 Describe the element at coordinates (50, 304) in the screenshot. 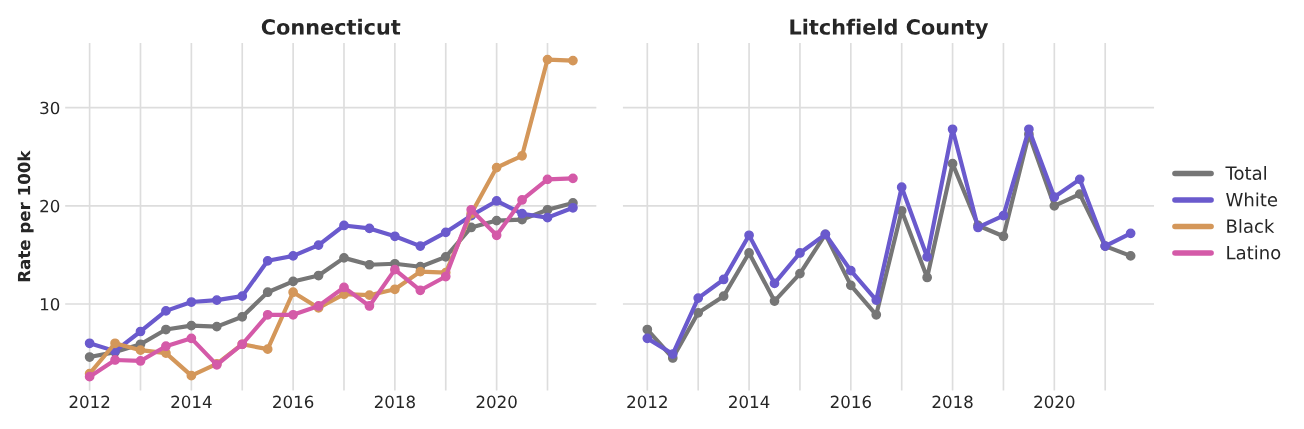

I see `y-tick-label: 10` at that location.